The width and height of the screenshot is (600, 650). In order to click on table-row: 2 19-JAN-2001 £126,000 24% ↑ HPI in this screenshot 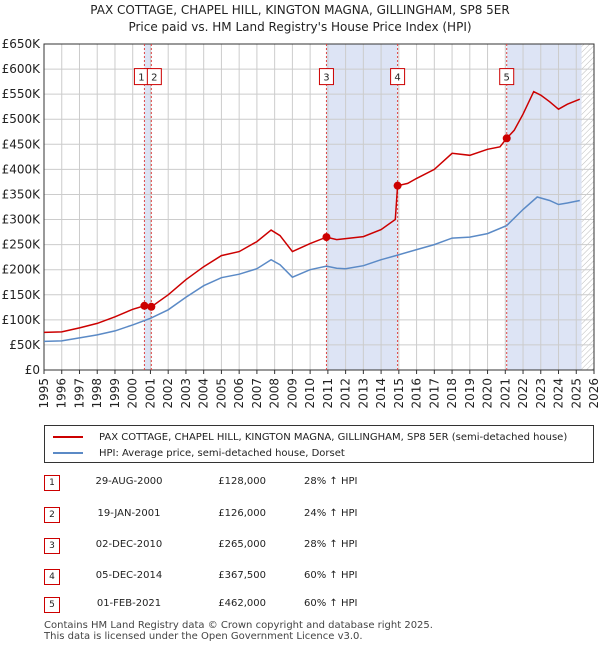, I will do `click(244, 515)`.